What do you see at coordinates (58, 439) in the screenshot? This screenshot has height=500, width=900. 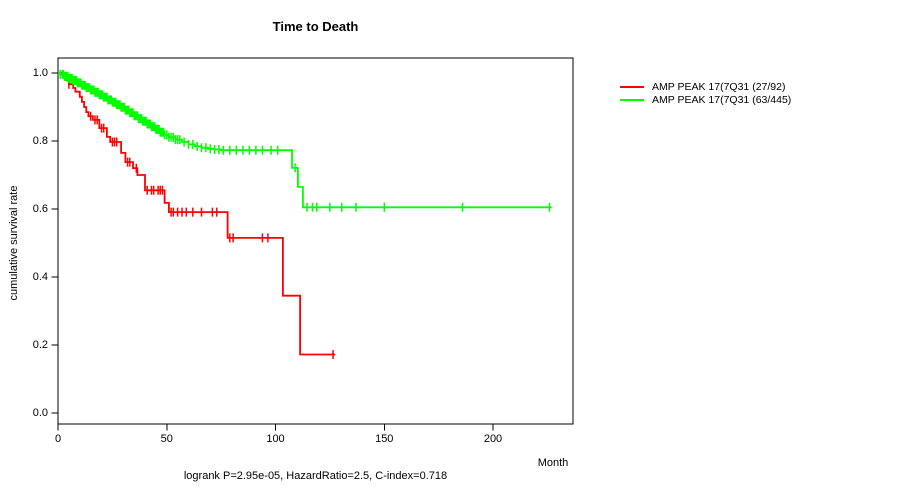 I see `x-tick-label-0: 0` at bounding box center [58, 439].